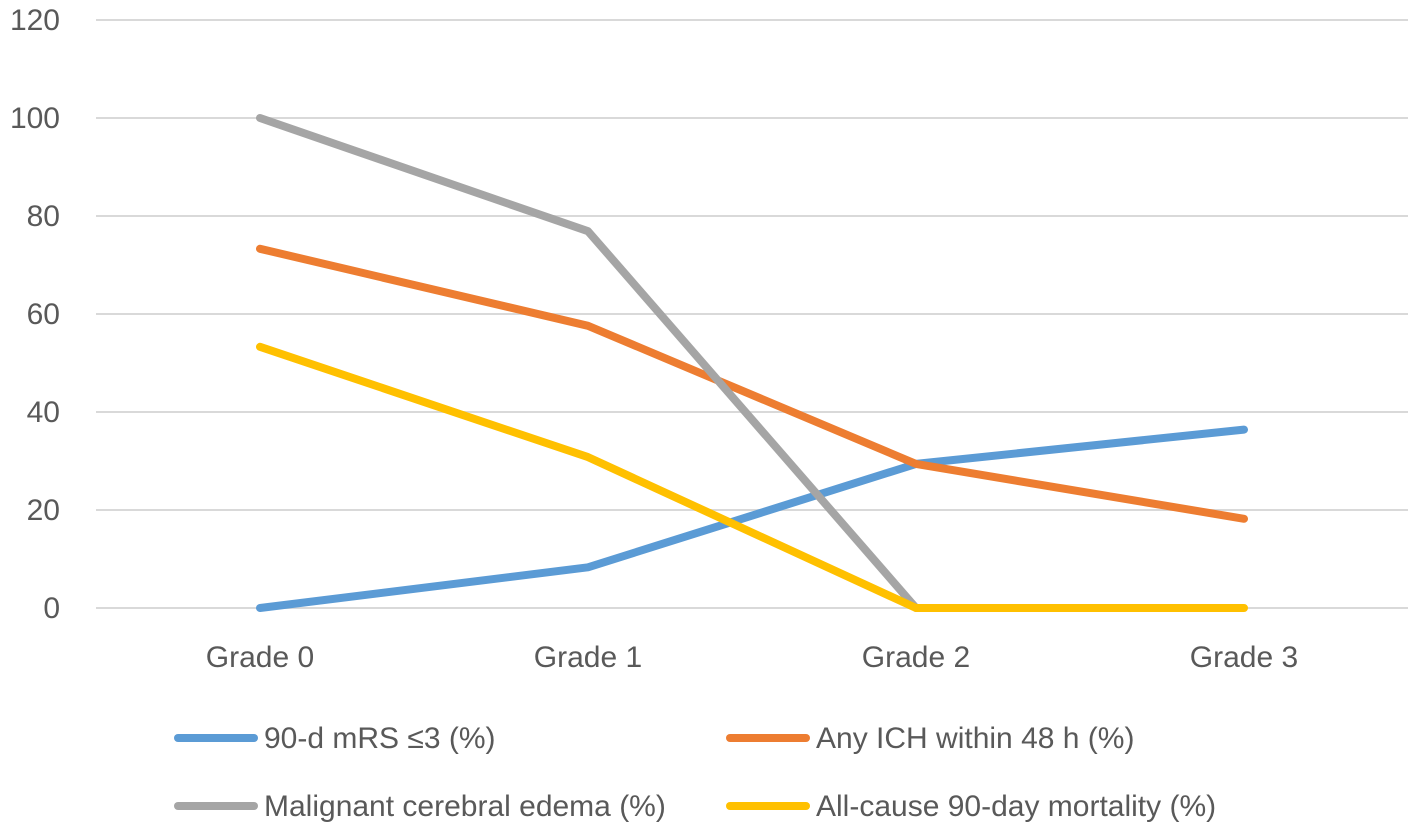 This screenshot has height=832, width=1417. Describe the element at coordinates (1016, 806) in the screenshot. I see `legend-label: All-cause 90-day mortality (%)` at that location.